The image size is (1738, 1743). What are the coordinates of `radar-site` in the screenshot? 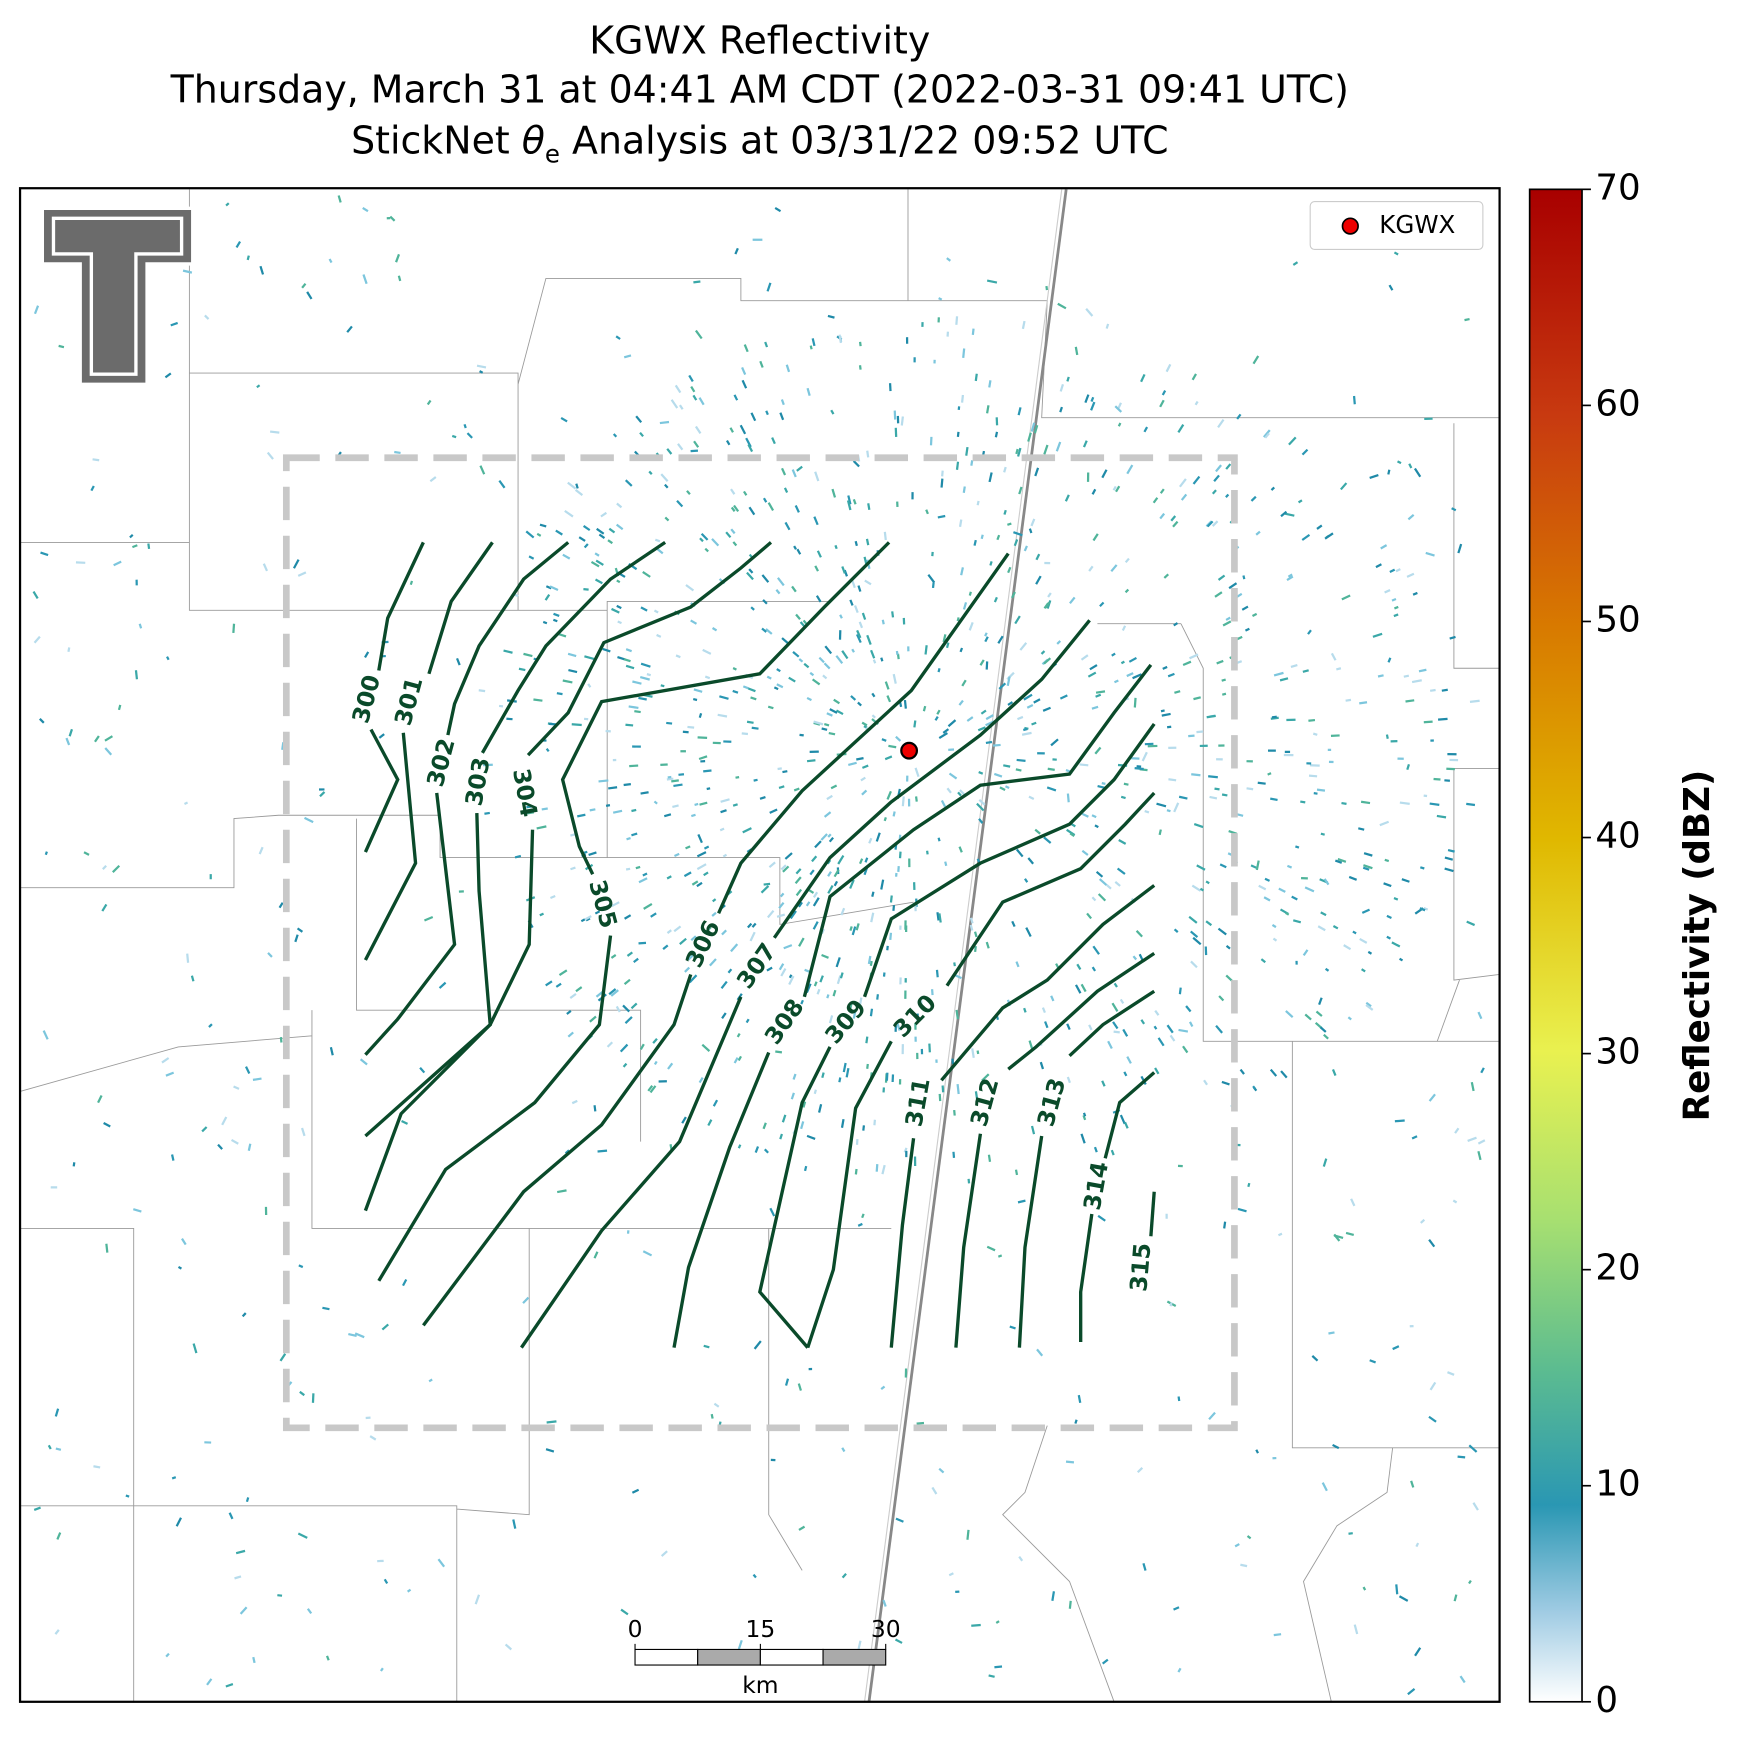 It's located at (909, 750).